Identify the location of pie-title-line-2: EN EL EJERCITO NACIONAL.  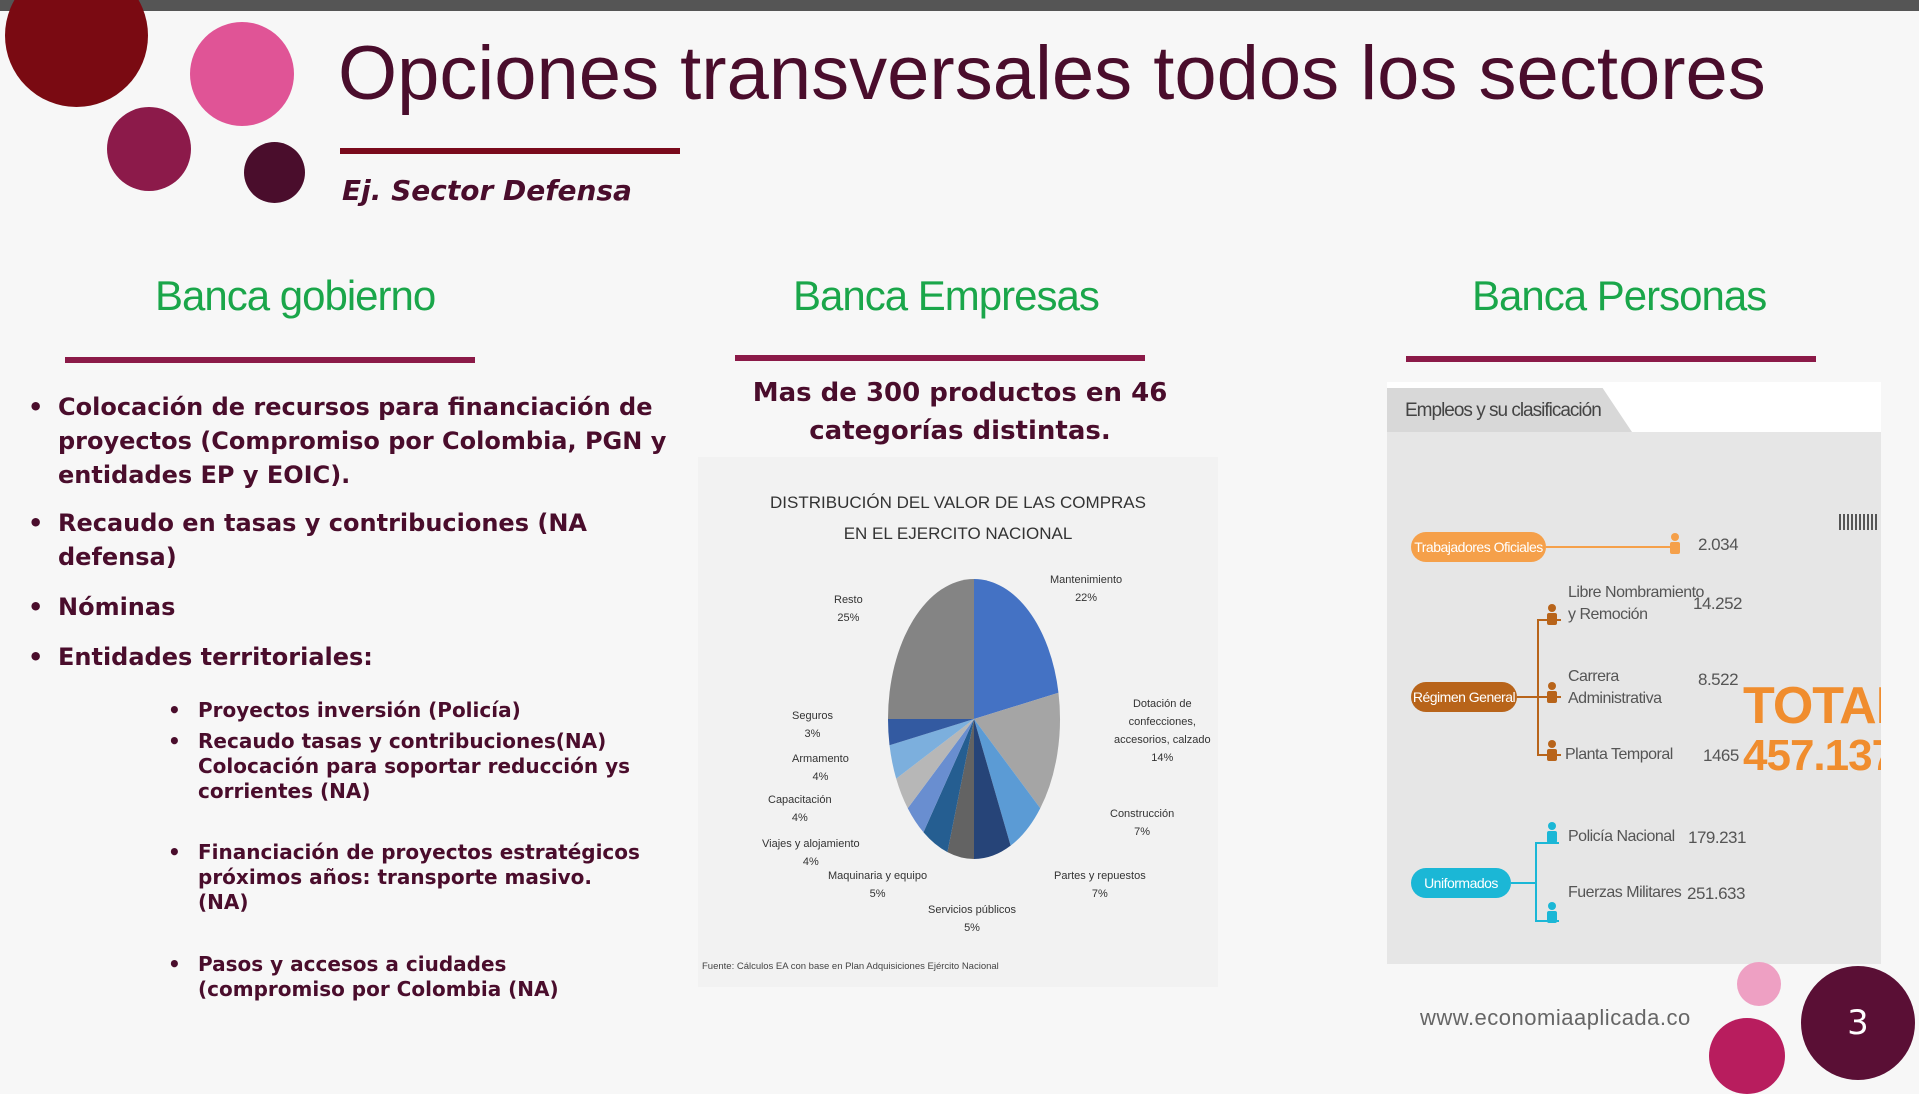
(958, 533).